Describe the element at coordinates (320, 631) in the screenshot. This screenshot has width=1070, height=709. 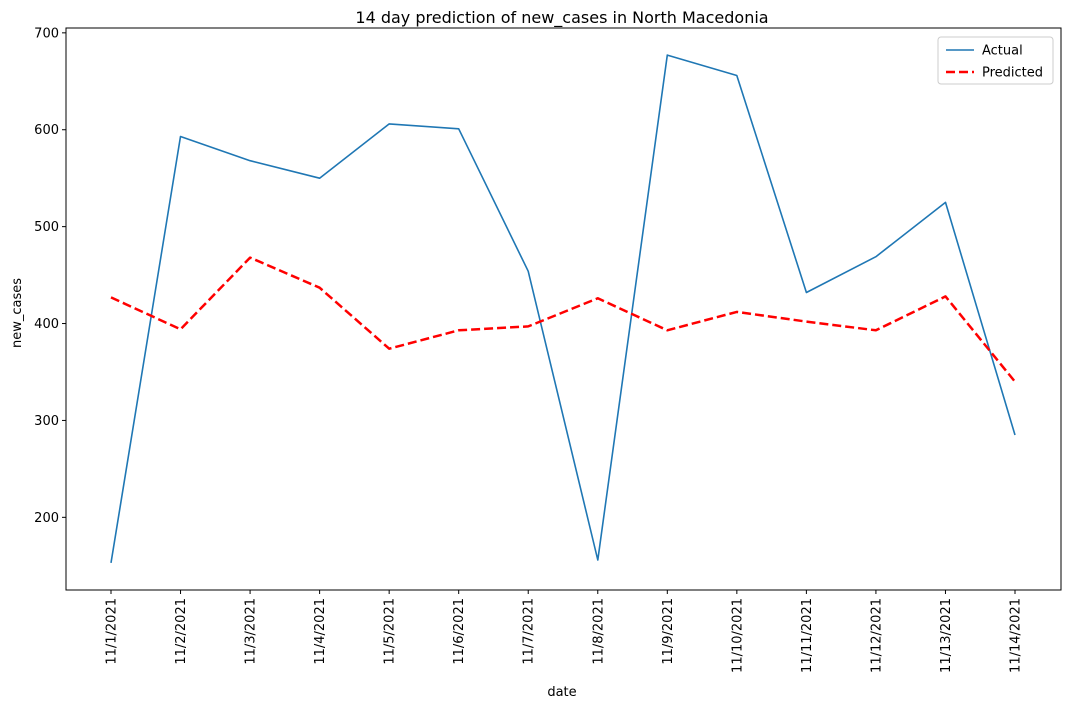
I see `x-tick-label: 11/4/2021` at that location.